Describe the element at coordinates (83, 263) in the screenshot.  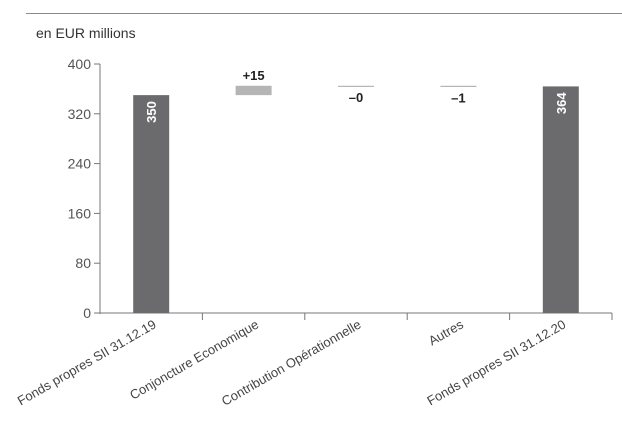
I see `y-tick-label: 80` at that location.